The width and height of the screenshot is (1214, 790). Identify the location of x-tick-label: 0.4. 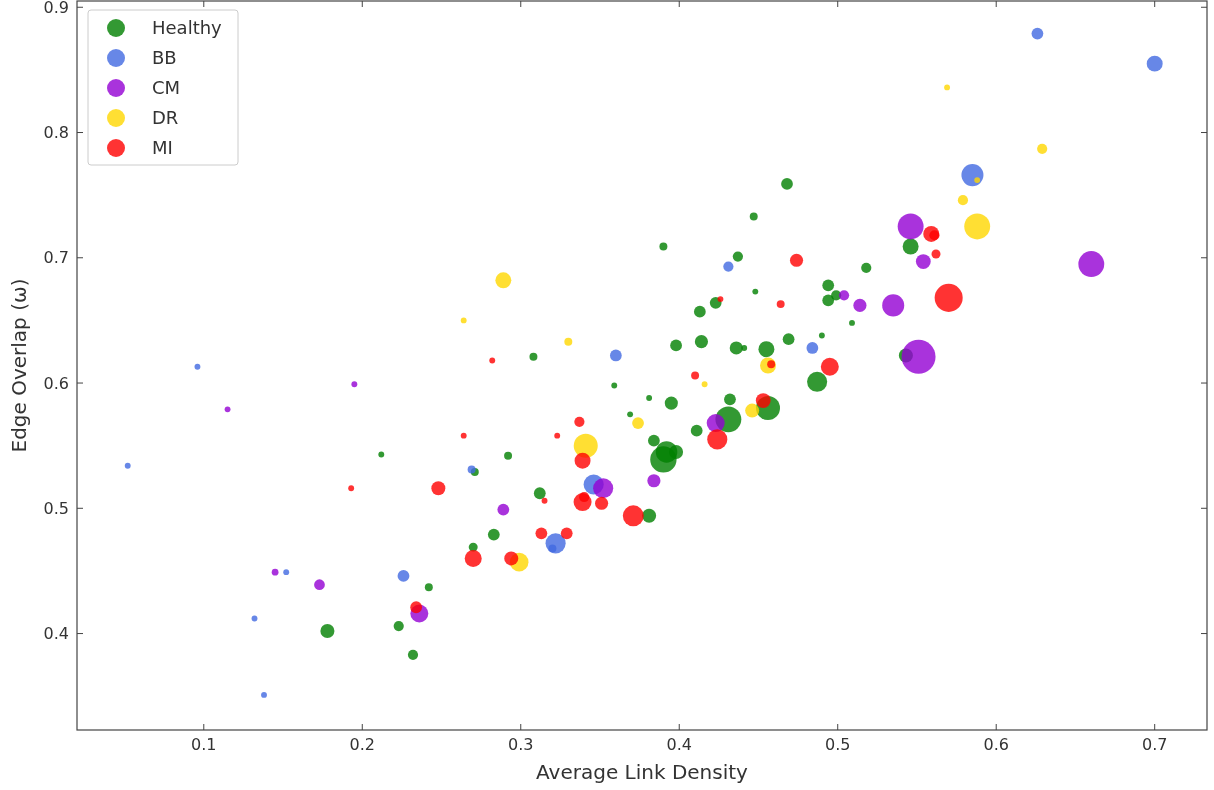
(679, 744).